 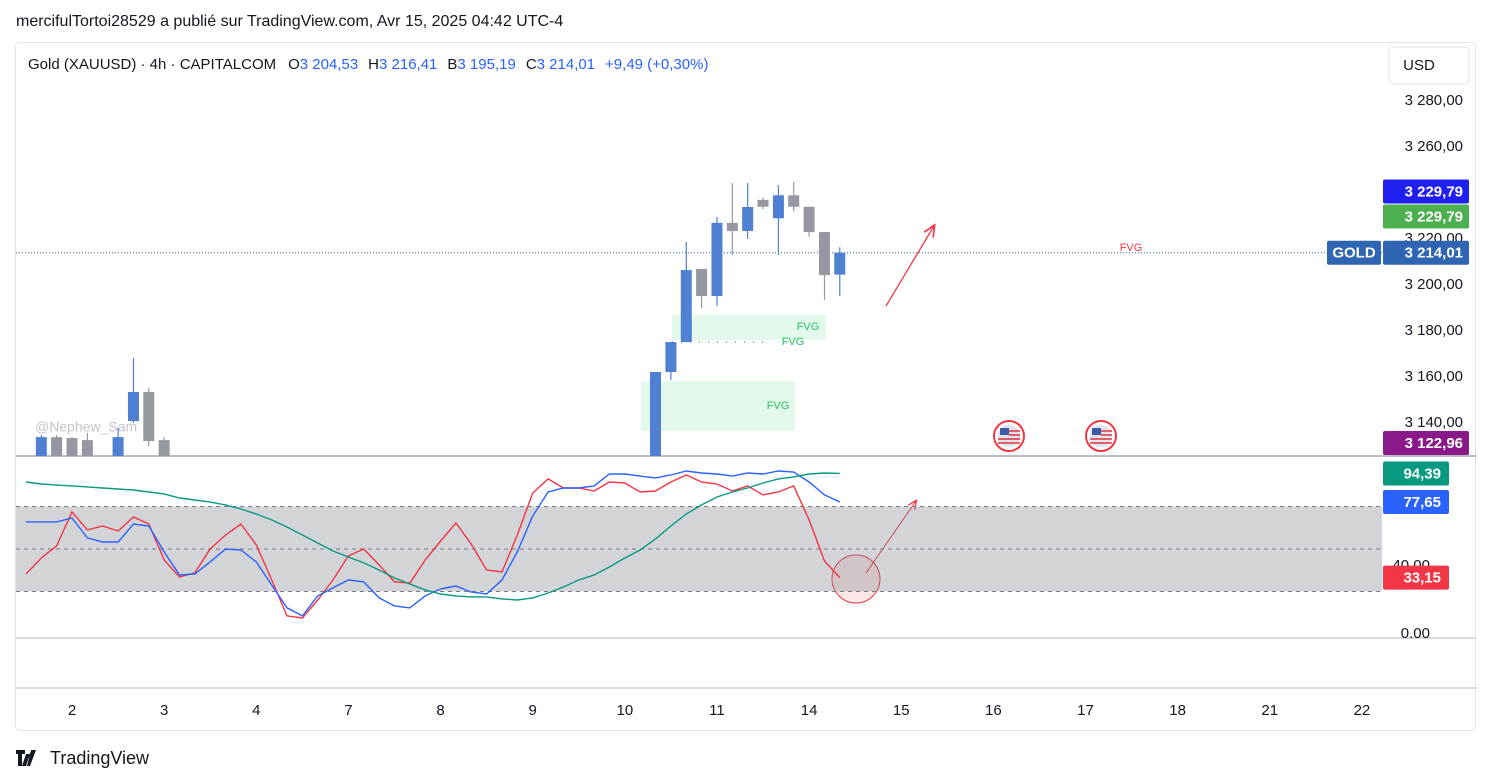 What do you see at coordinates (164, 710) in the screenshot?
I see `x-tick-label: 3` at bounding box center [164, 710].